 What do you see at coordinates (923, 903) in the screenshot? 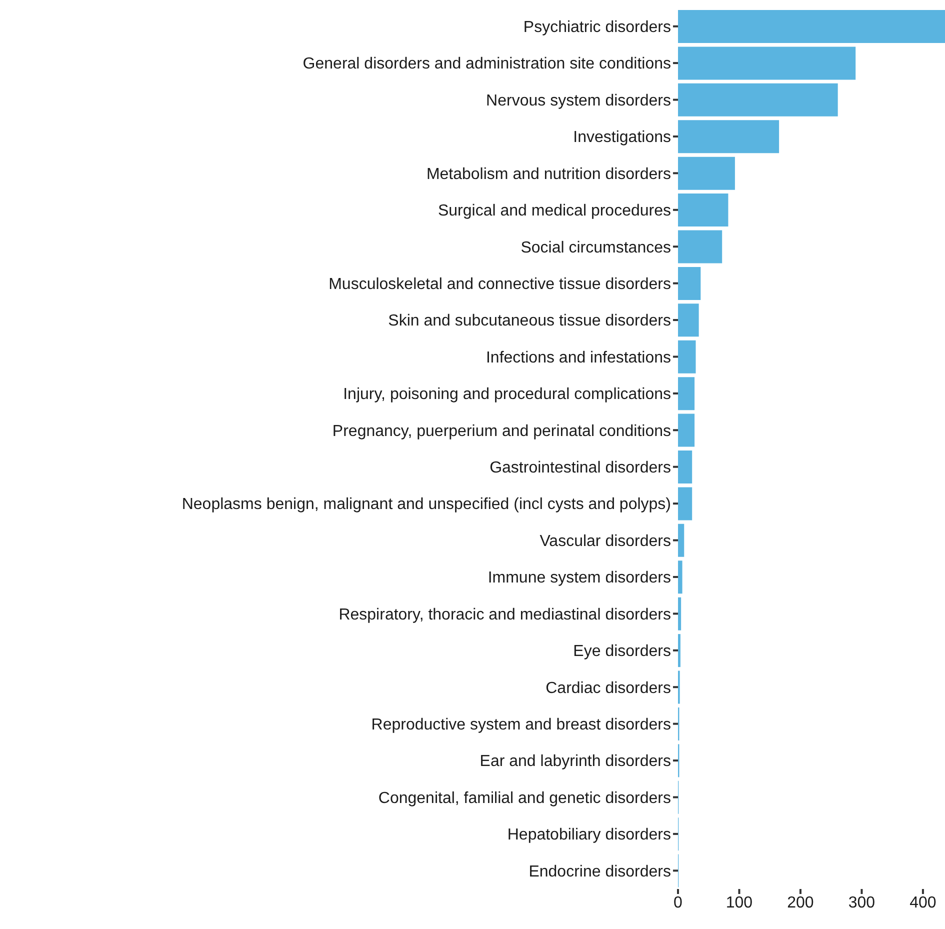
I see `x-tick-label: 400` at bounding box center [923, 903].